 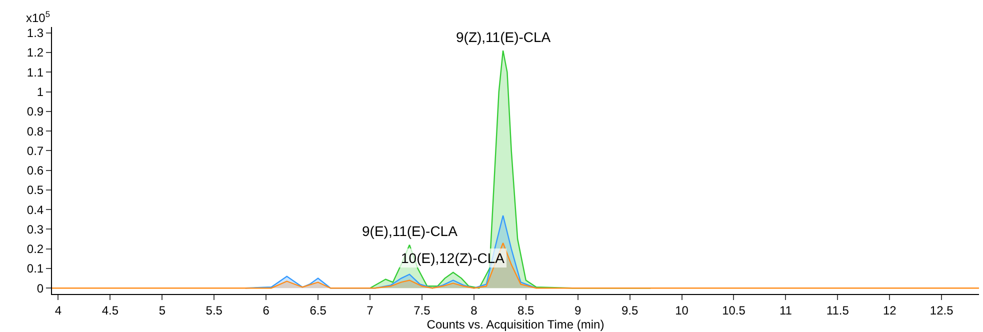 I want to click on y-tick-label: 1.1, so click(x=35, y=72).